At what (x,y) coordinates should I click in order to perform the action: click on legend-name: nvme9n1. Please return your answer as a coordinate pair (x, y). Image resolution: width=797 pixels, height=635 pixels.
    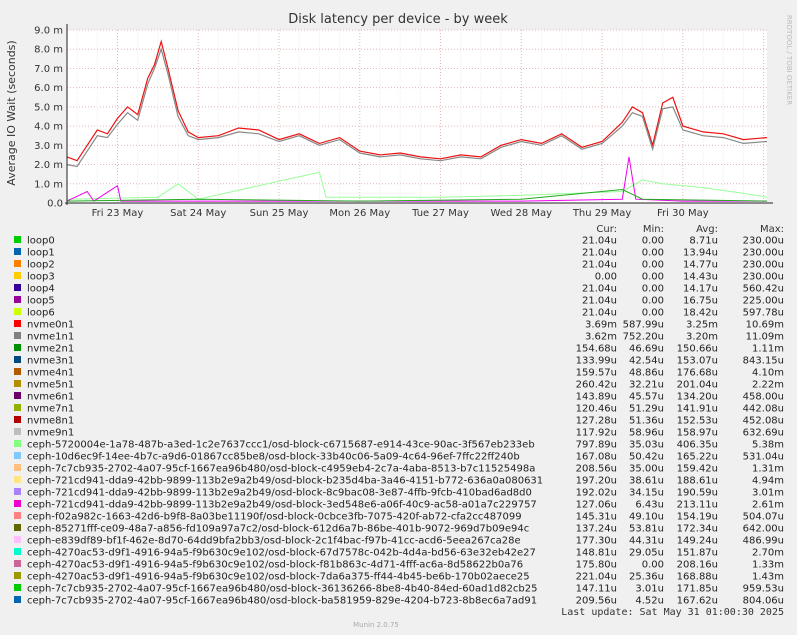
    Looking at the image, I should click on (50, 433).